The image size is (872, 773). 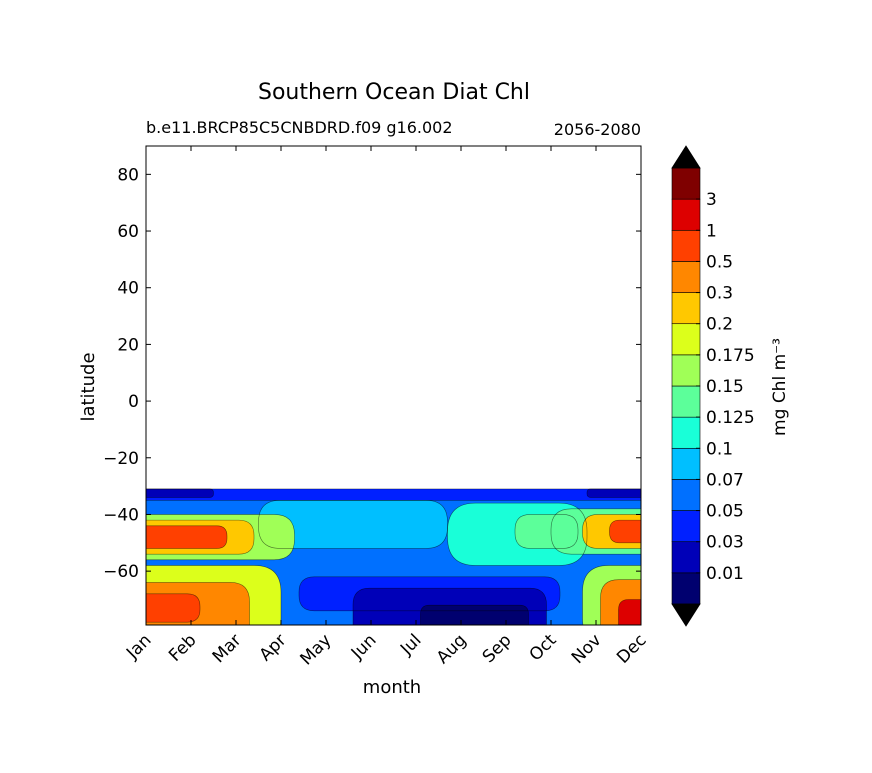 What do you see at coordinates (730, 418) in the screenshot?
I see `colorbar-tick-label: 0.125` at bounding box center [730, 418].